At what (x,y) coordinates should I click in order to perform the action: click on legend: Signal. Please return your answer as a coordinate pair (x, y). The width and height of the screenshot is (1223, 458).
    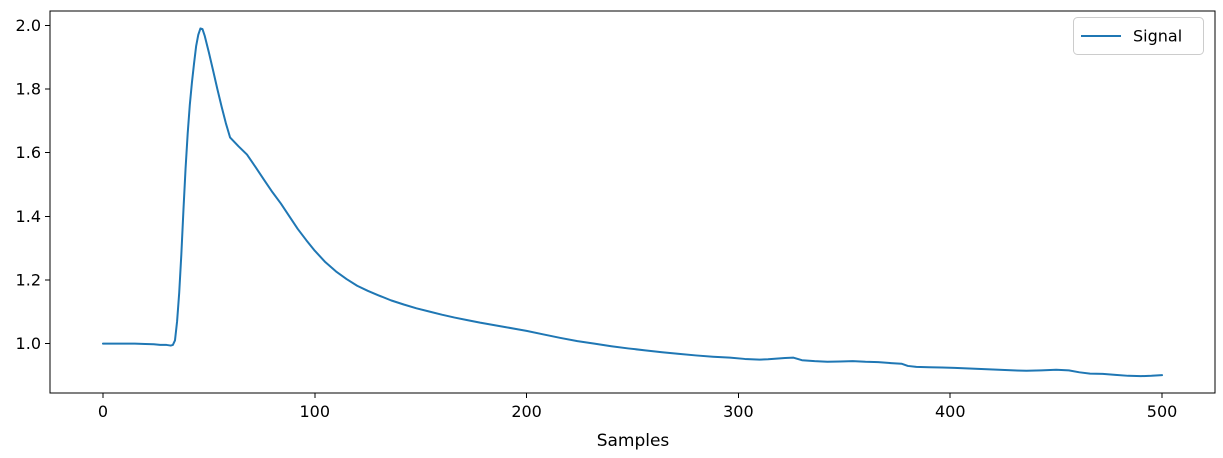
    Looking at the image, I should click on (1138, 36).